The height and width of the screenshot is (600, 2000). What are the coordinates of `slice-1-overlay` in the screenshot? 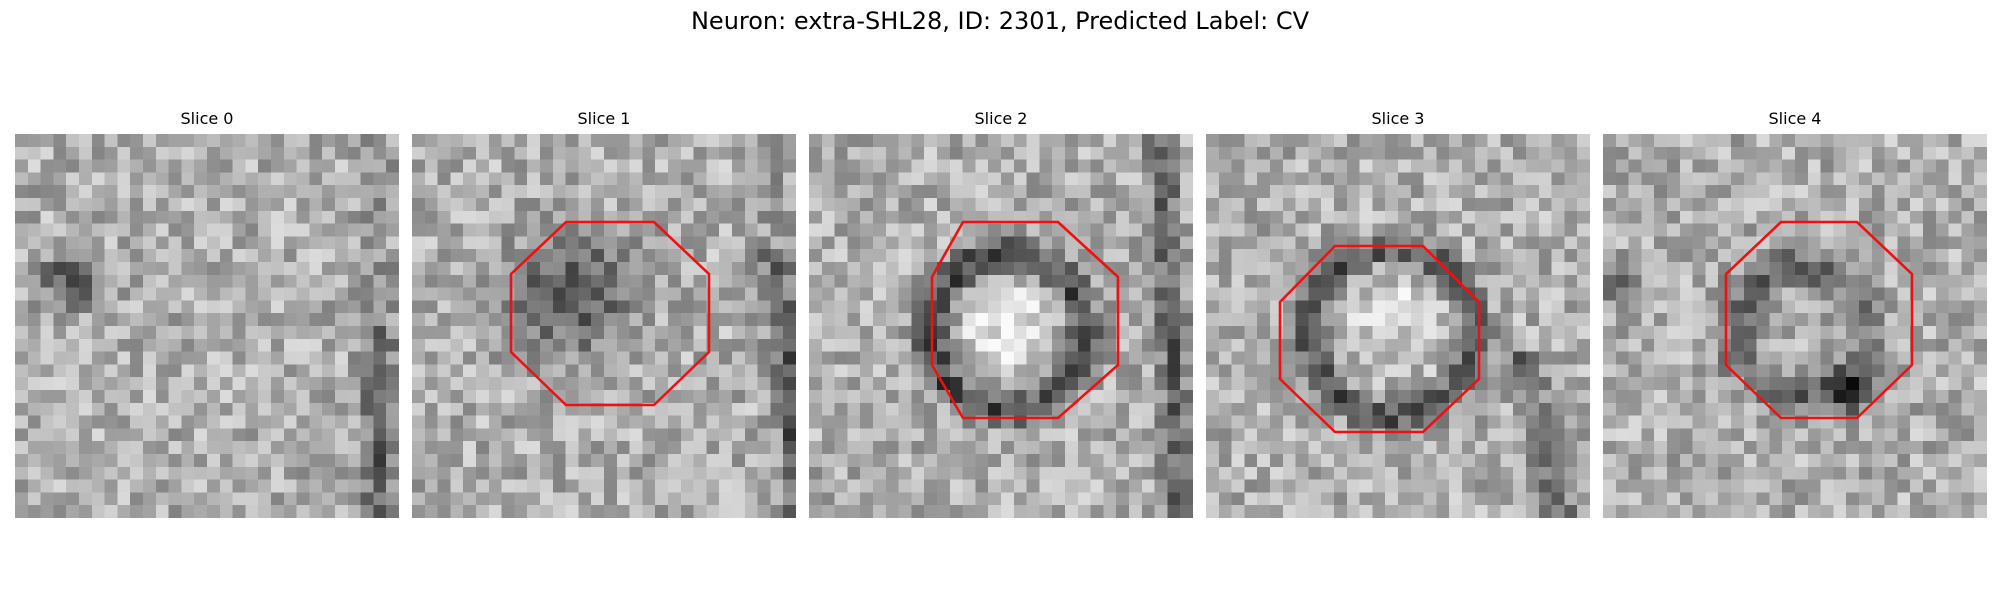 It's located at (610, 313).